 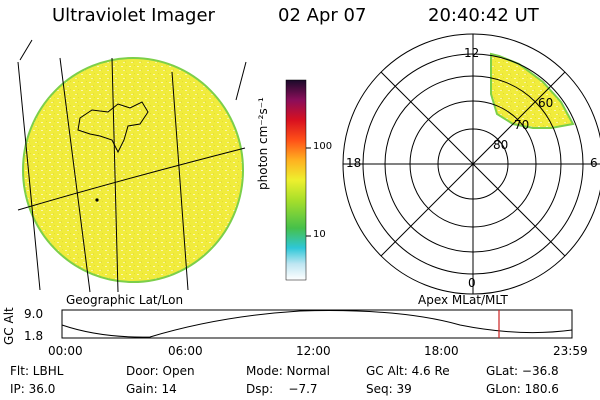 I want to click on mlat-label-60: 60, so click(x=546, y=103).